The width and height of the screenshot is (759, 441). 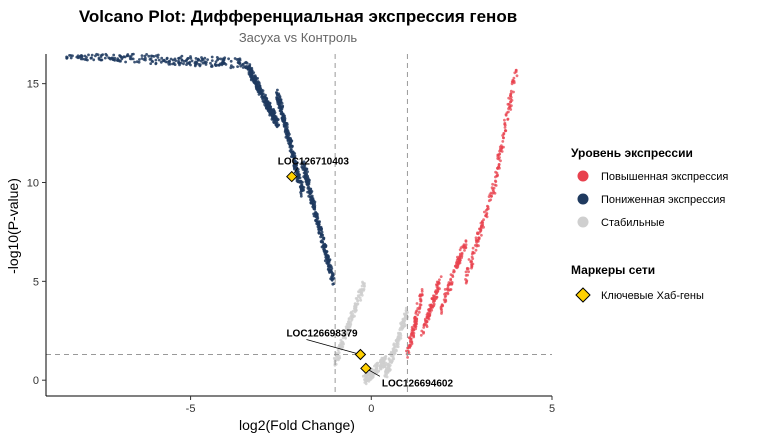 I want to click on x-tick-label: -5, so click(x=191, y=409).